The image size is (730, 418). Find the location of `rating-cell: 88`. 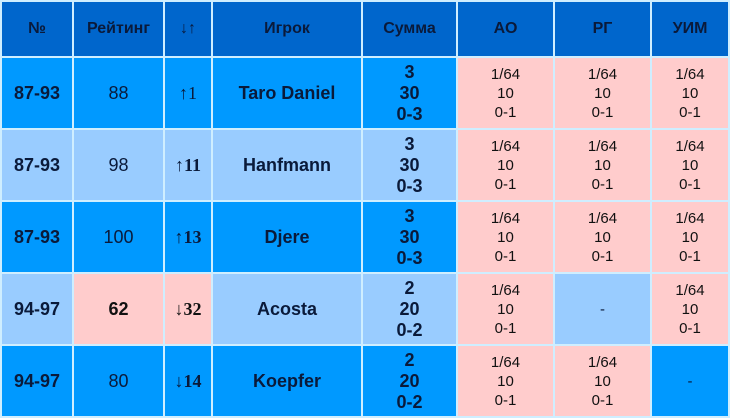

rating-cell: 88 is located at coordinates (118, 93).